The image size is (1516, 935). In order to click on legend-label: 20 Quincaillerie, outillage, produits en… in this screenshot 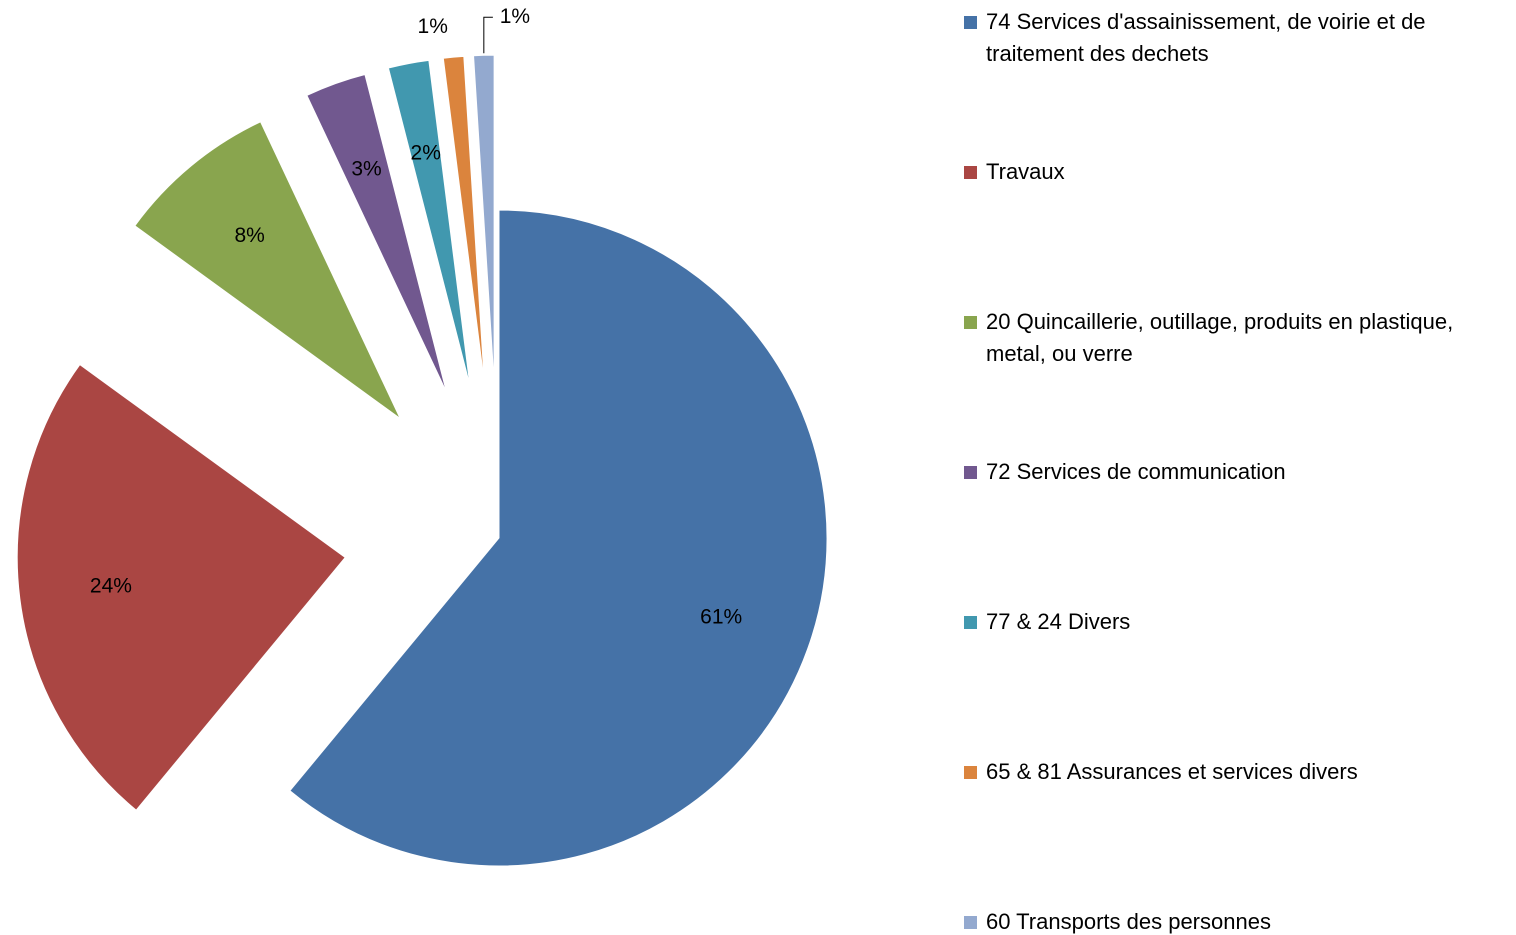, I will do `click(1220, 337)`.